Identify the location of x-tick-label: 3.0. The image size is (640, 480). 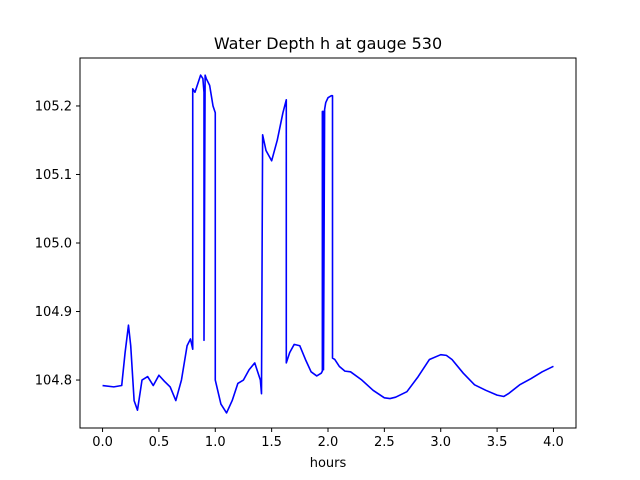
(440, 442).